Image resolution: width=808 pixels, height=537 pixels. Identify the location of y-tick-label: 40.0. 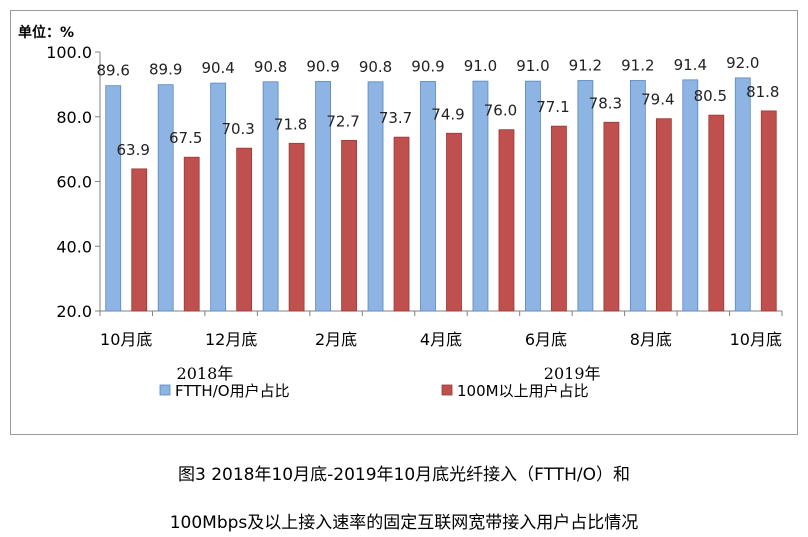
(74, 246).